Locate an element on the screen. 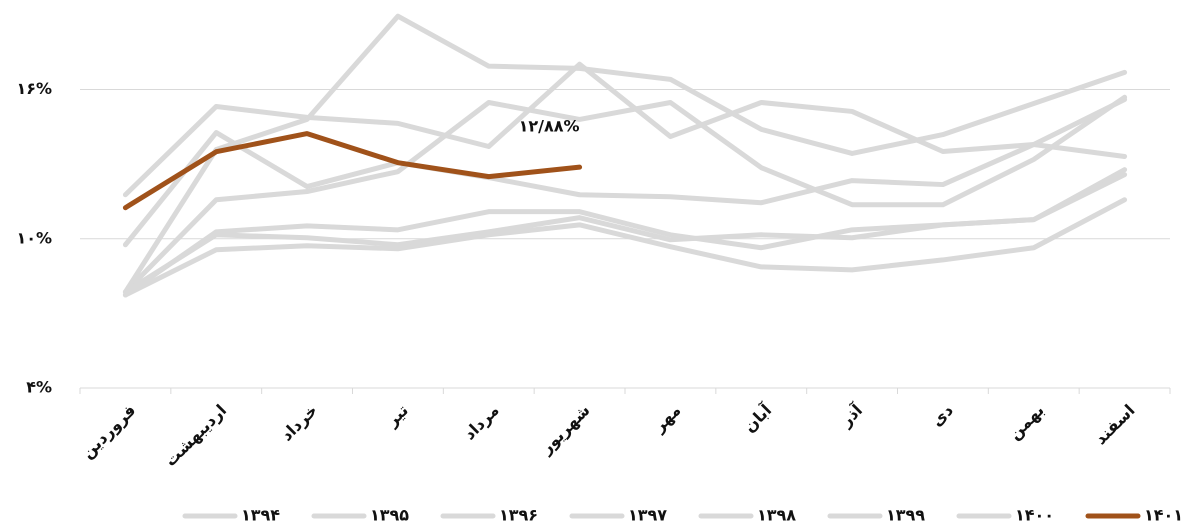 The width and height of the screenshot is (1192, 527). x-tick-label: شهریور is located at coordinates (565, 430).